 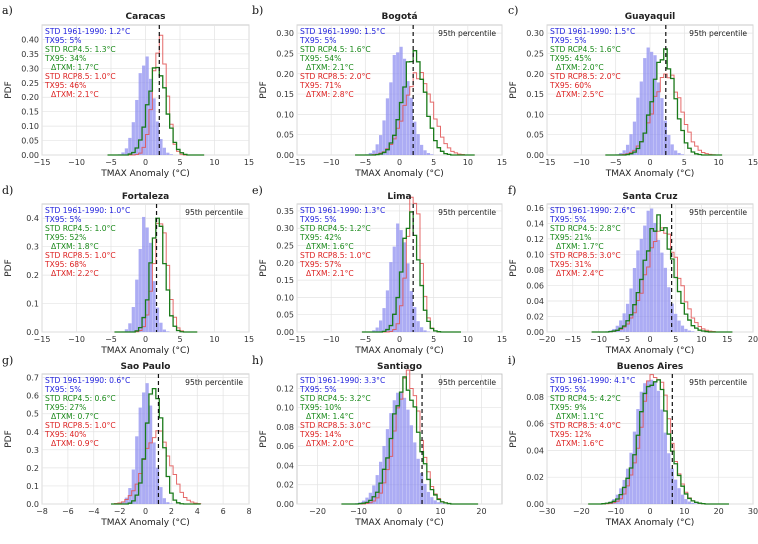 I want to click on annotation-tx95-rcp85: TX95: 40%, so click(x=65, y=434).